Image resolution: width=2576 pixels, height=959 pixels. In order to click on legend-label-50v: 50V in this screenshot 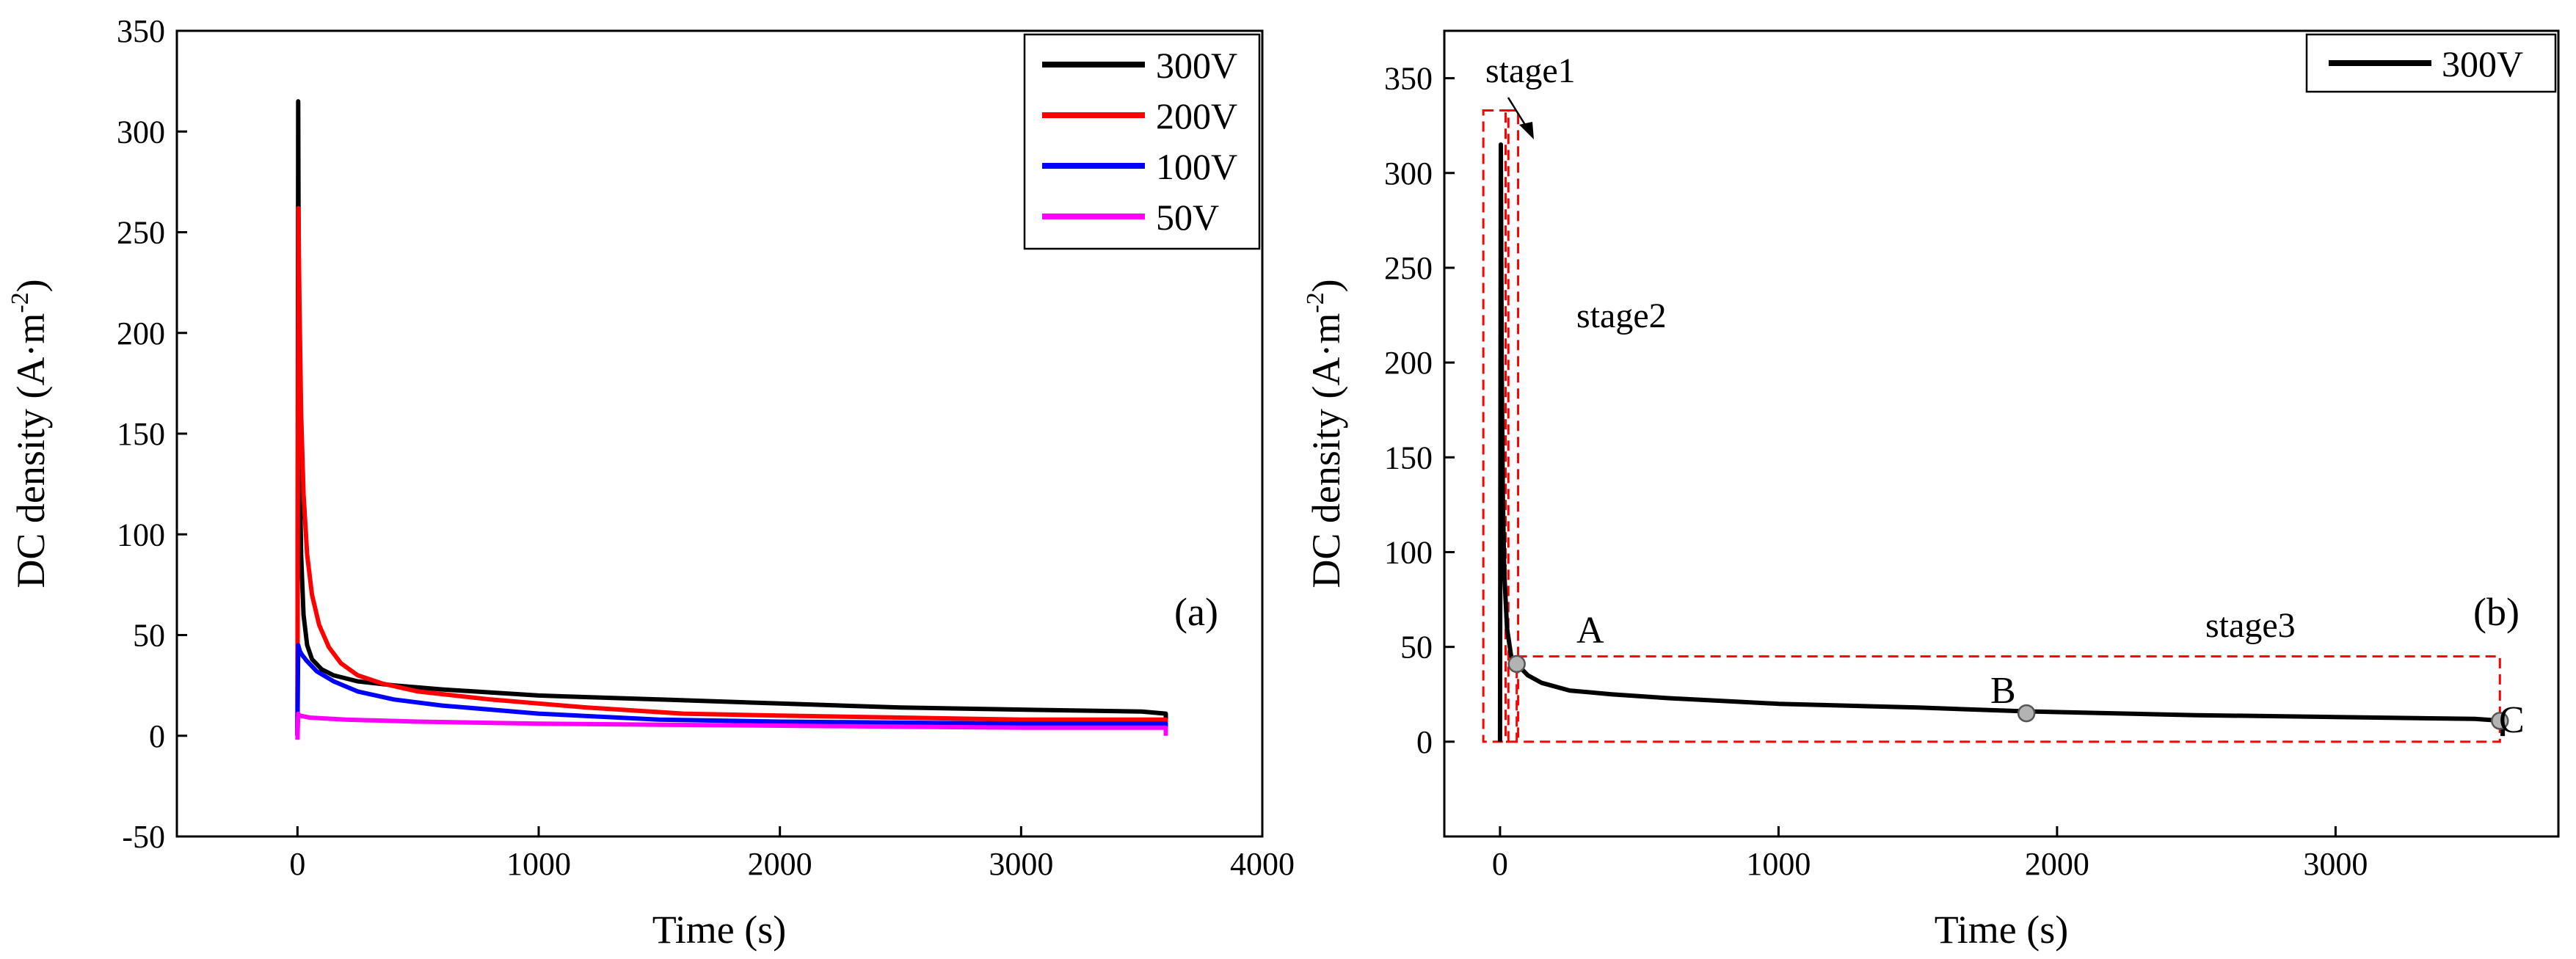, I will do `click(1187, 217)`.